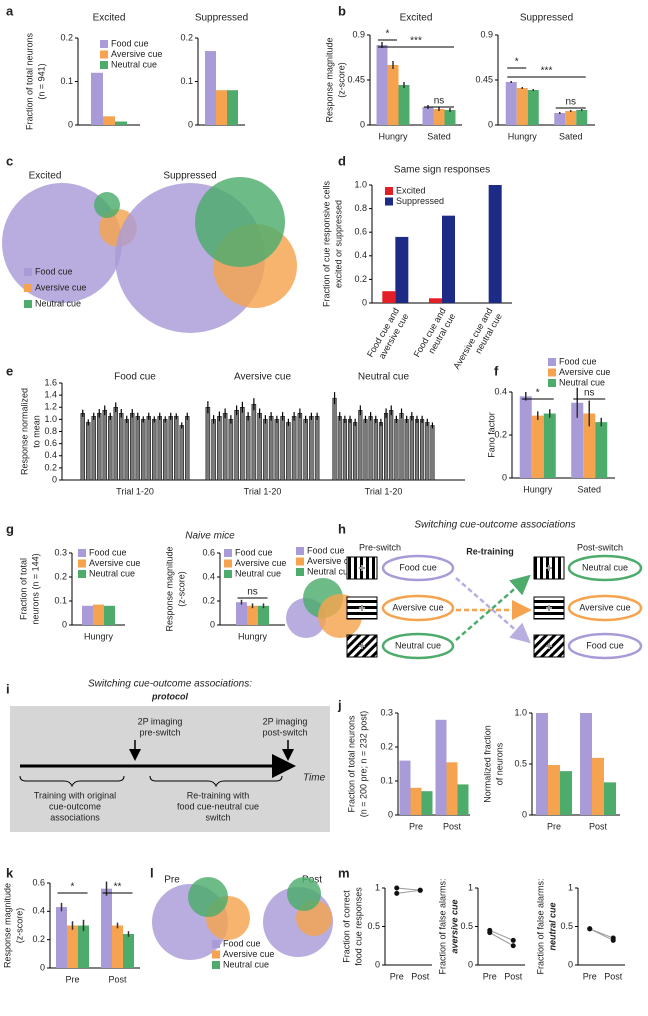 The width and height of the screenshot is (648, 1016). What do you see at coordinates (10, 10) in the screenshot?
I see `panel-label: a` at bounding box center [10, 10].